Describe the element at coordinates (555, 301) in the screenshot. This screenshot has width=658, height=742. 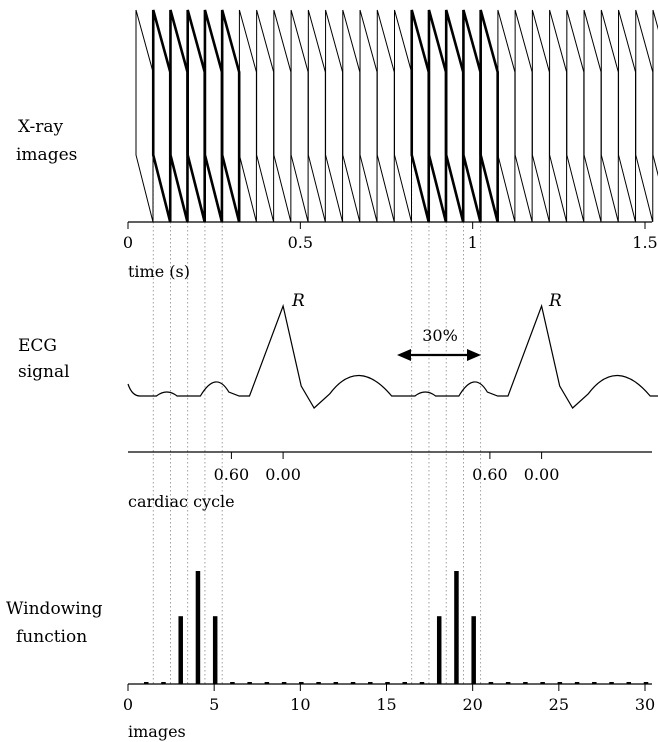
I see `r-peak-label-2: R` at that location.